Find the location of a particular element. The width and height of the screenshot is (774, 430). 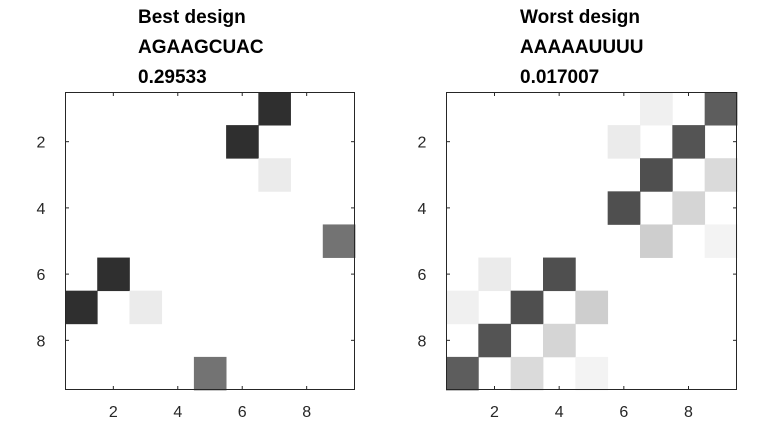

chart-title-line-1: Best design is located at coordinates (192, 17).